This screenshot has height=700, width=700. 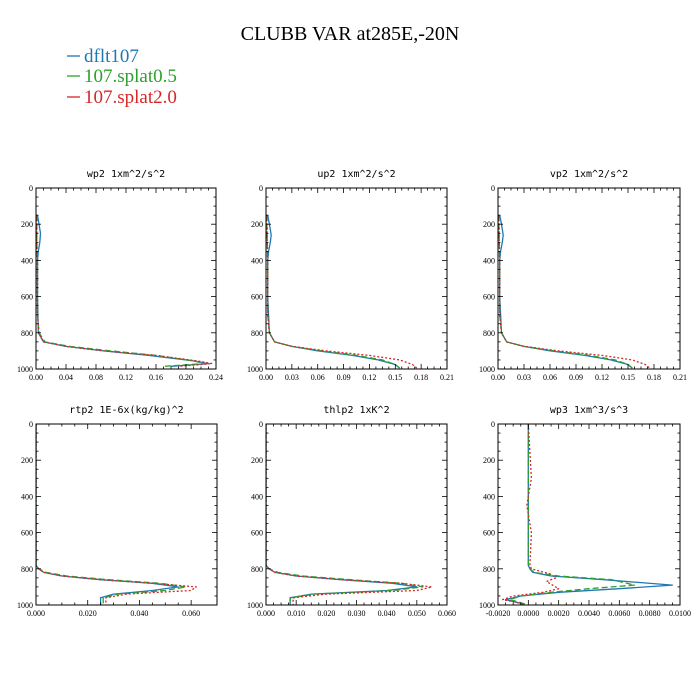 What do you see at coordinates (447, 613) in the screenshot?
I see `x-tick-label: 0.060` at bounding box center [447, 613].